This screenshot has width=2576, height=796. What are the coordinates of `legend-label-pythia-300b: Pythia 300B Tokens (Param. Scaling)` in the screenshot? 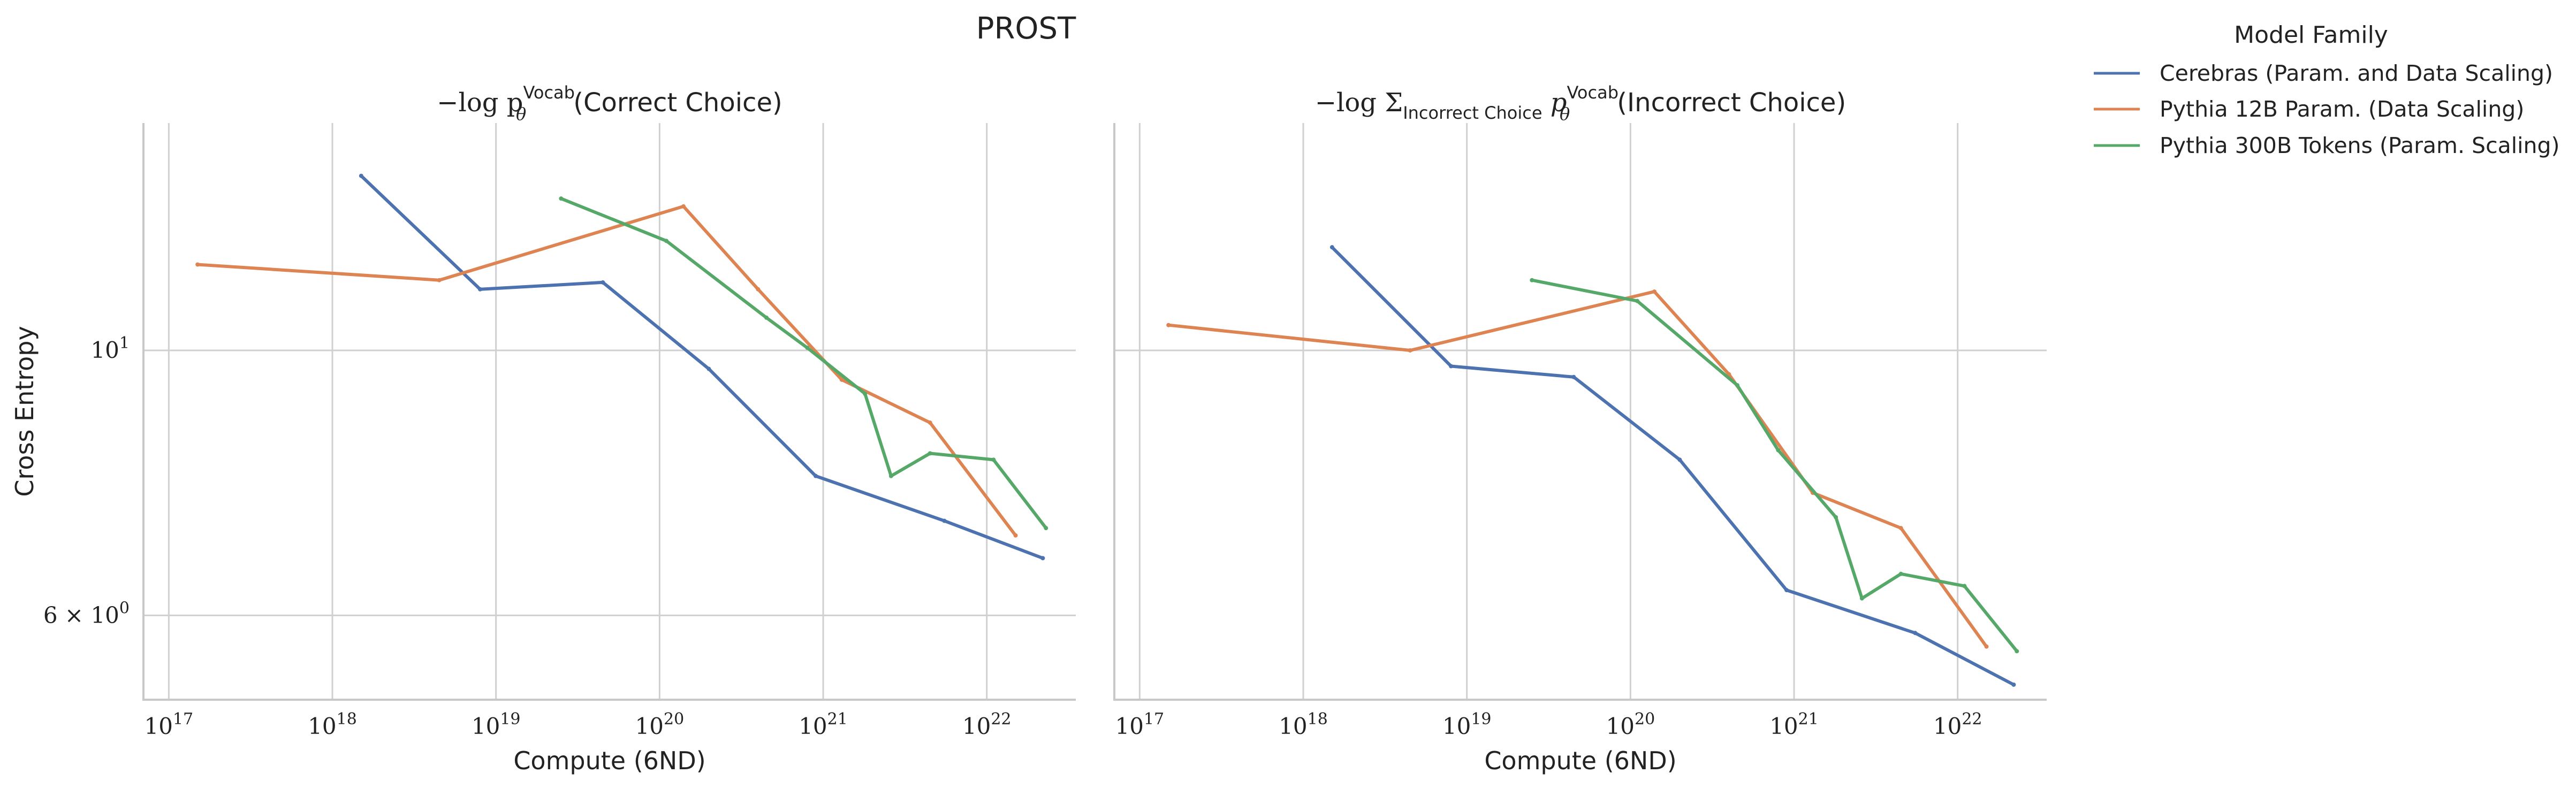 It's located at (2360, 145).